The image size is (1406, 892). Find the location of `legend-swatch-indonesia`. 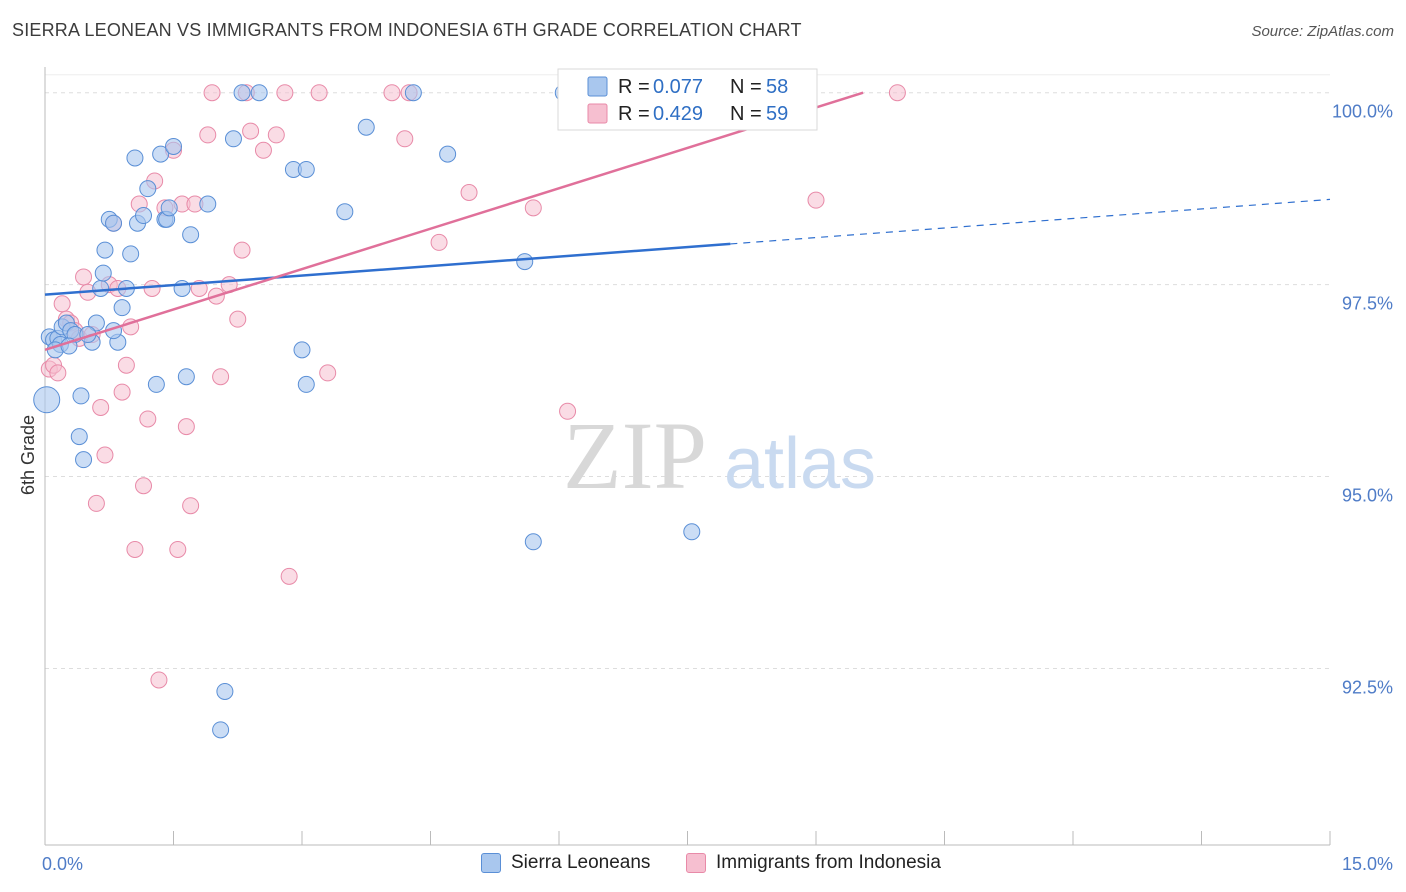

legend-swatch-indonesia is located at coordinates (696, 863).